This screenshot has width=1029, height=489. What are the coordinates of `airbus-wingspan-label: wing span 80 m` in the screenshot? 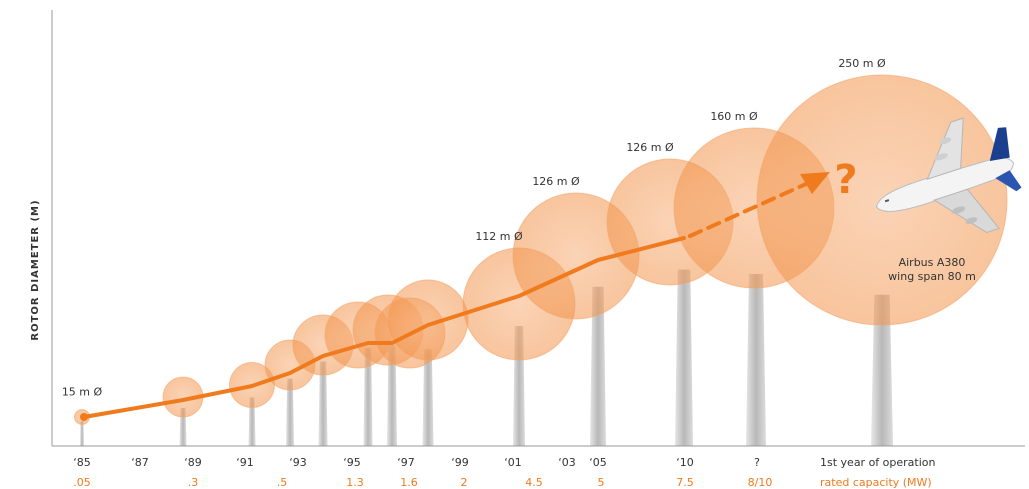 It's located at (932, 276).